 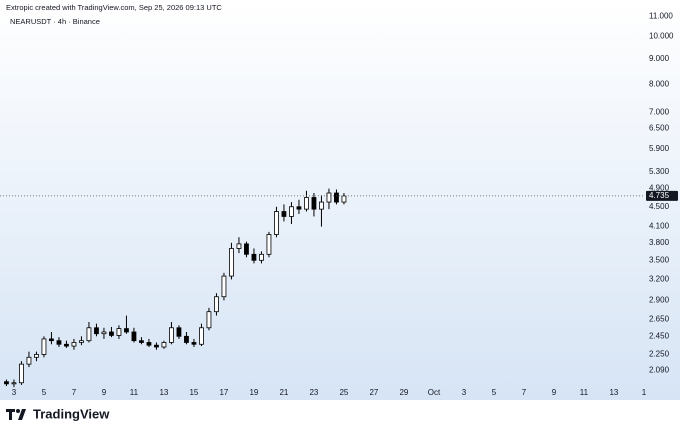 I want to click on x-tick-label: 1, so click(x=644, y=392).